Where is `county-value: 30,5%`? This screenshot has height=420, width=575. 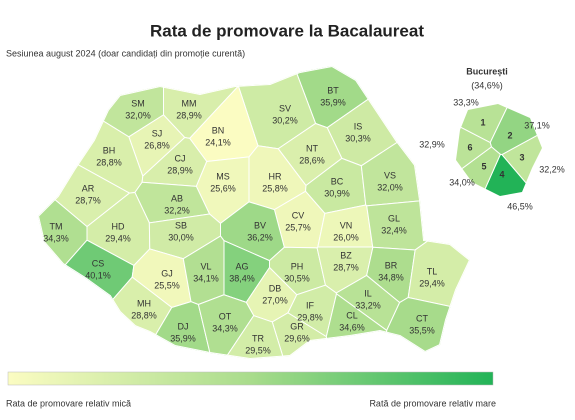
county-value: 30,5% is located at coordinates (297, 278).